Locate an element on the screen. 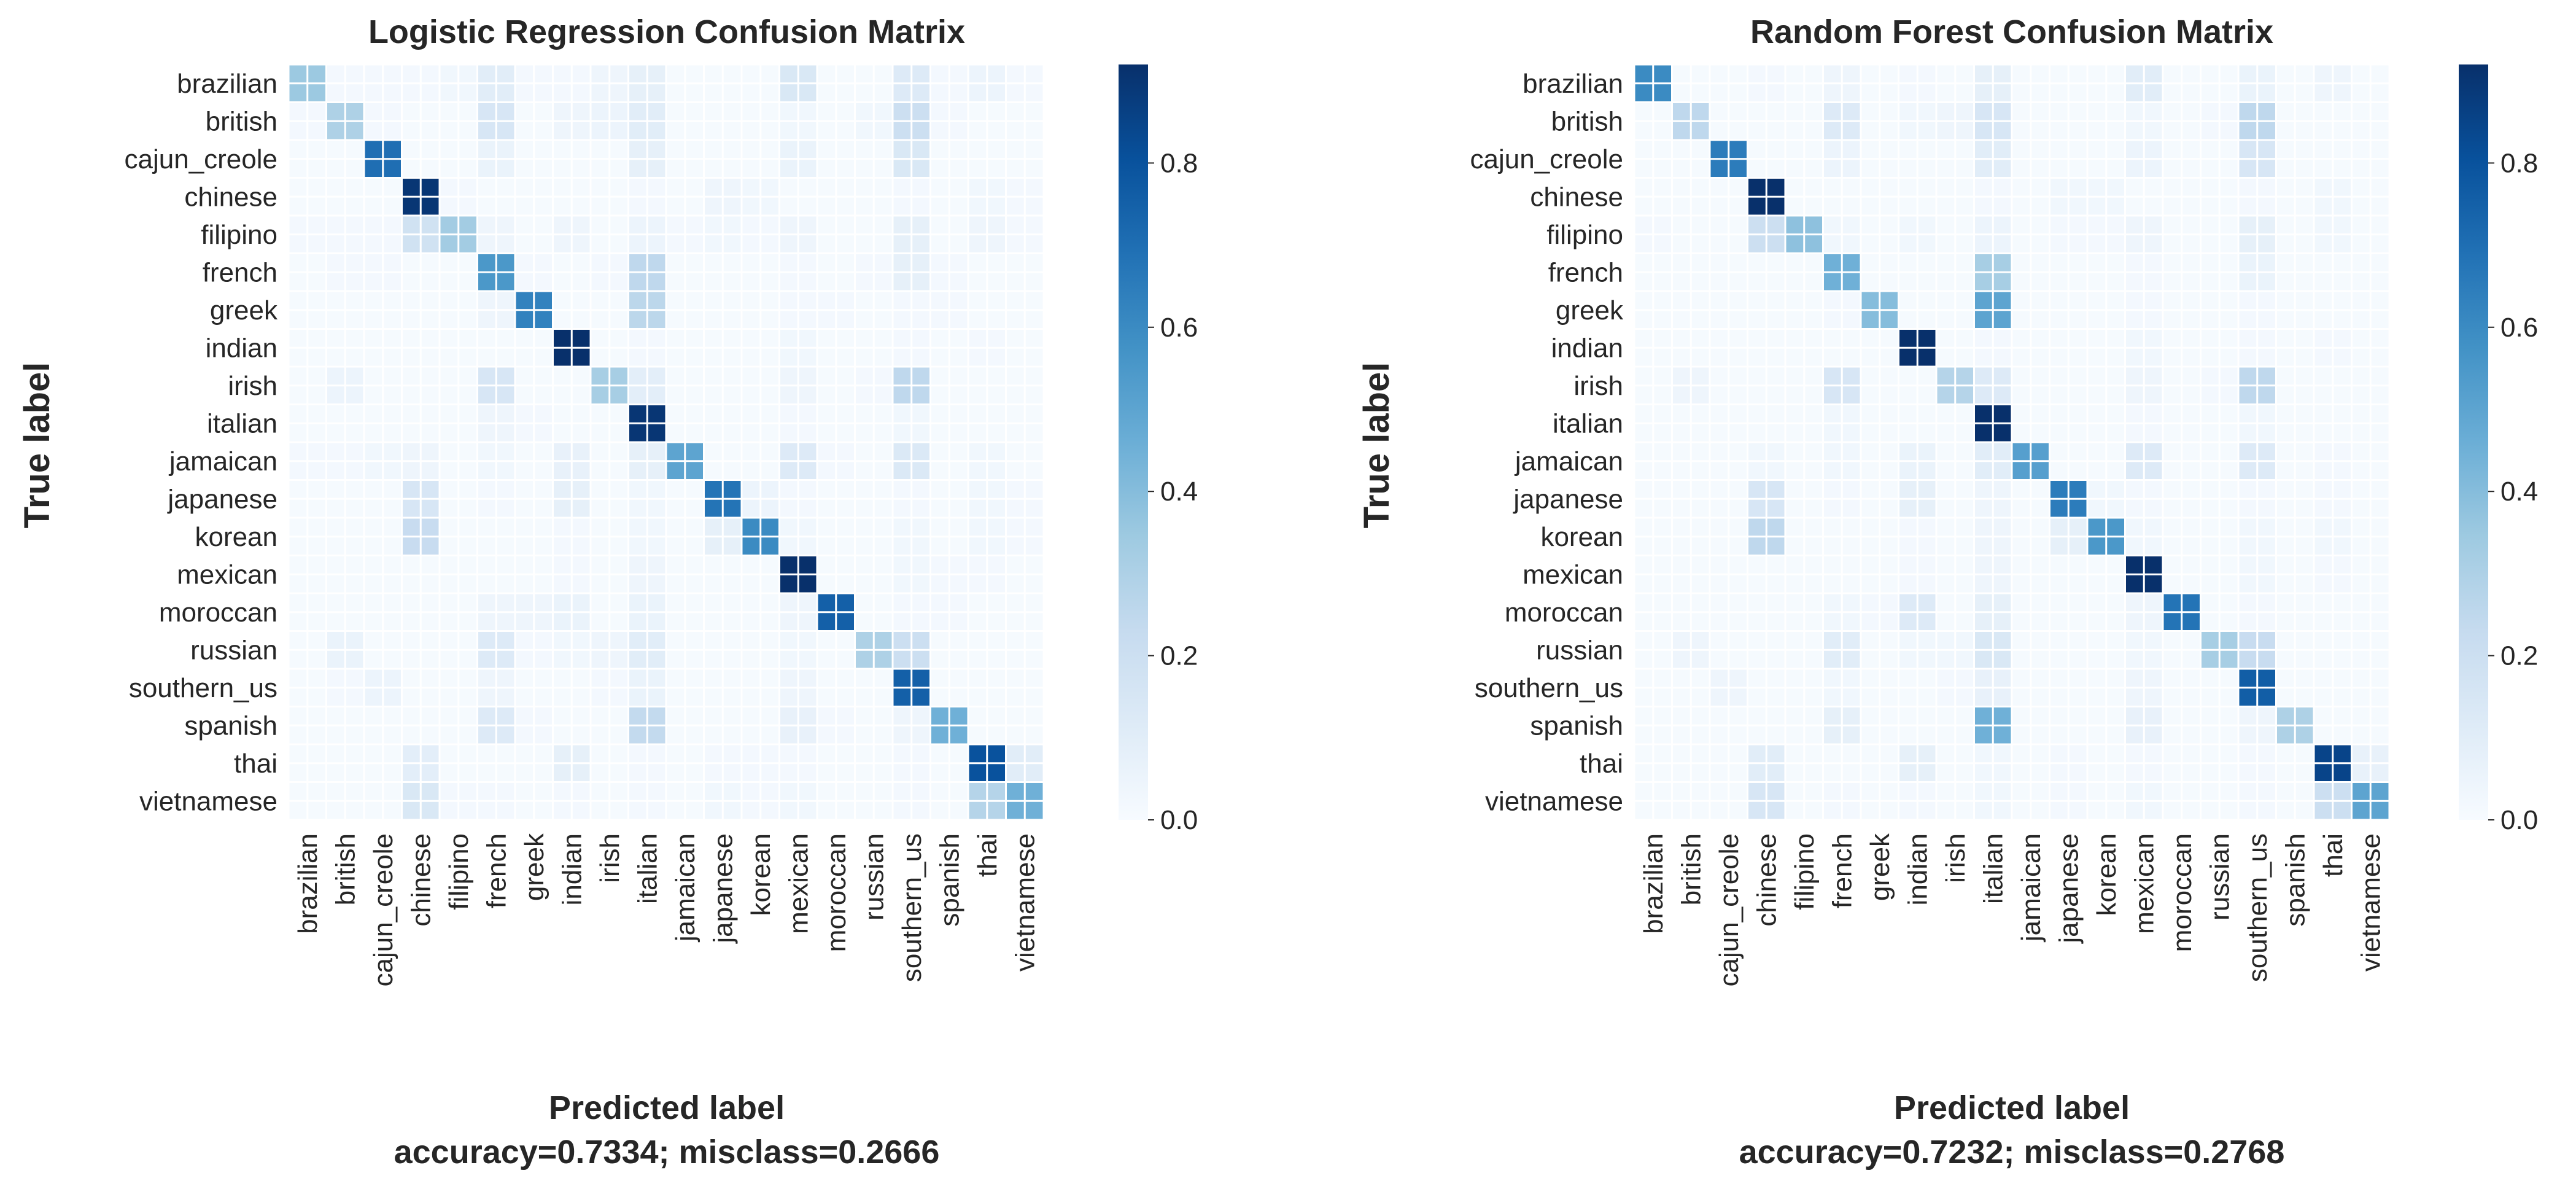 Image resolution: width=2576 pixels, height=1200 pixels. x-tick-label: southern_us is located at coordinates (2258, 908).